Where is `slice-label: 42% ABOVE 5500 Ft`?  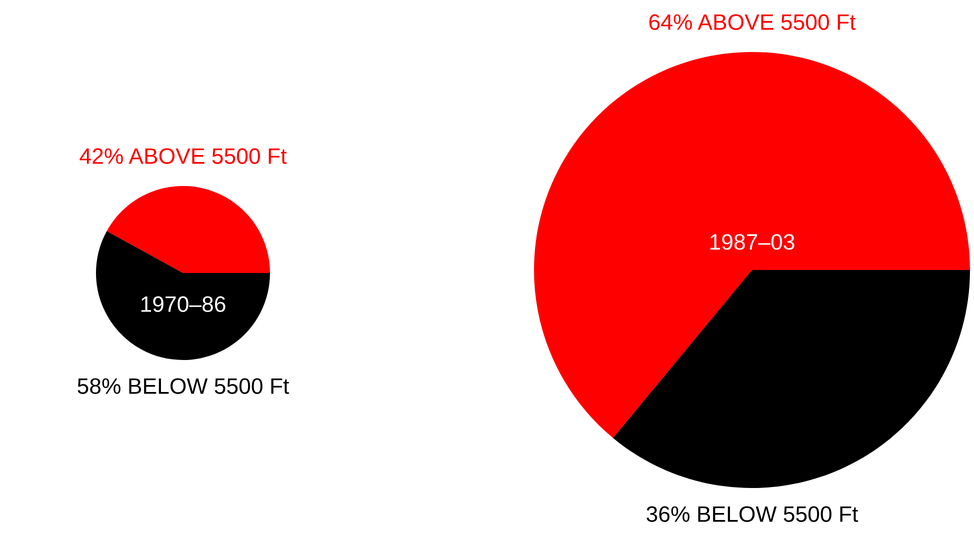
slice-label: 42% ABOVE 5500 Ft is located at coordinates (183, 156).